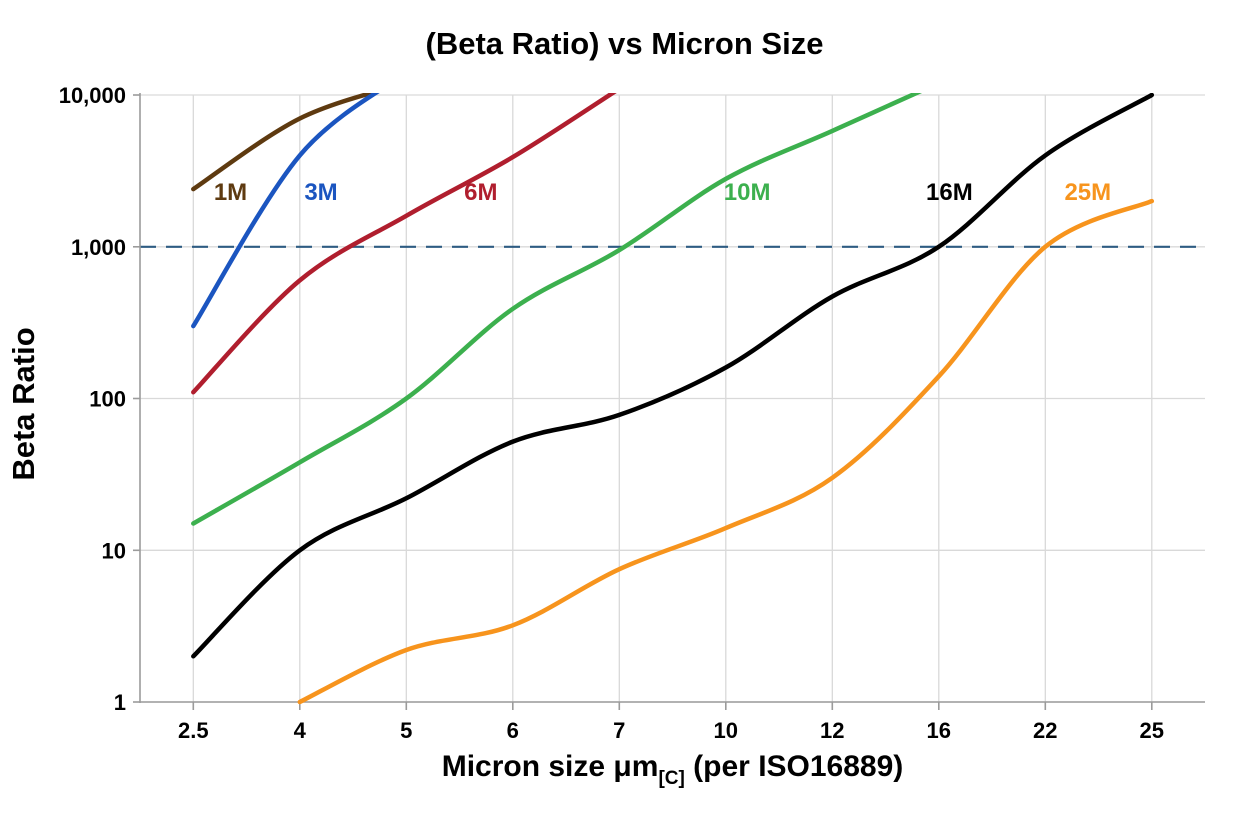 The image size is (1249, 819). What do you see at coordinates (193, 730) in the screenshot?
I see `x-tick-label: 2.5` at bounding box center [193, 730].